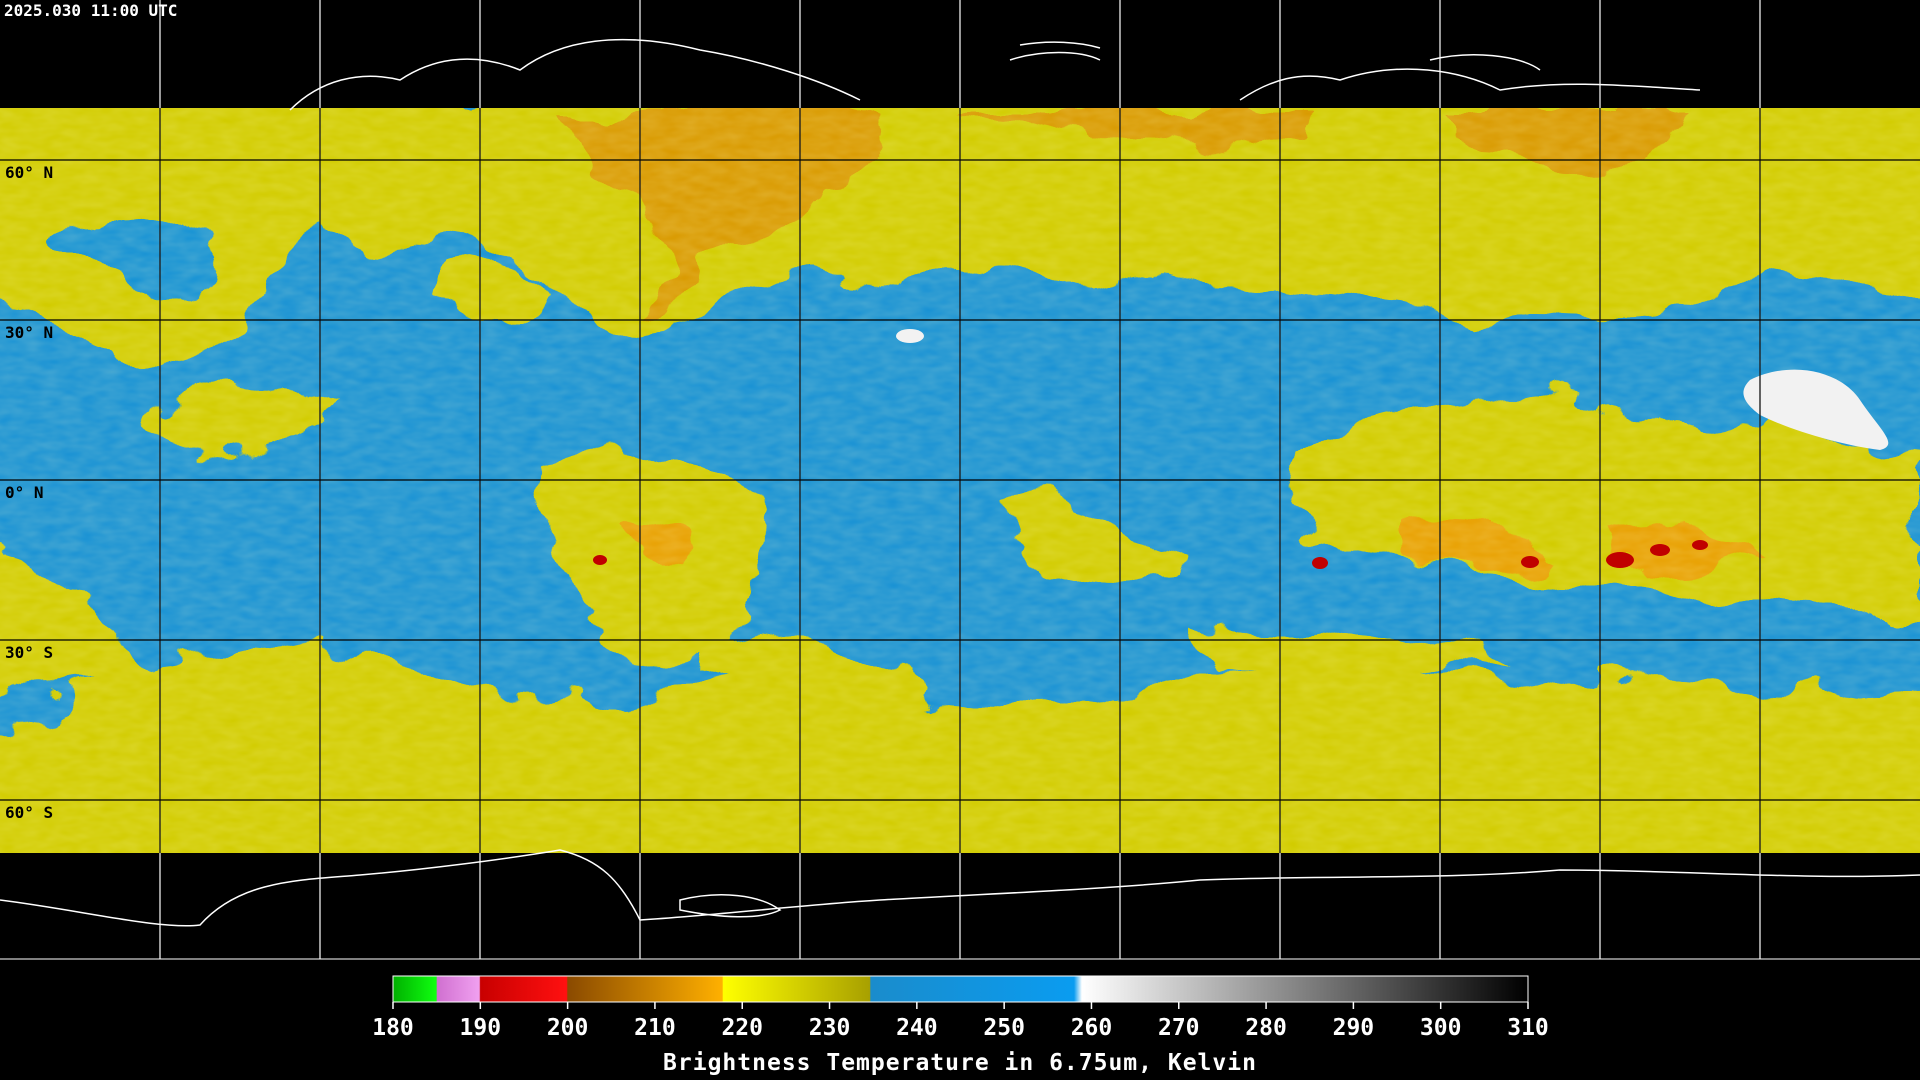 The image size is (1920, 1080). What do you see at coordinates (830, 1028) in the screenshot?
I see `colorbar-tick-label: 230` at bounding box center [830, 1028].